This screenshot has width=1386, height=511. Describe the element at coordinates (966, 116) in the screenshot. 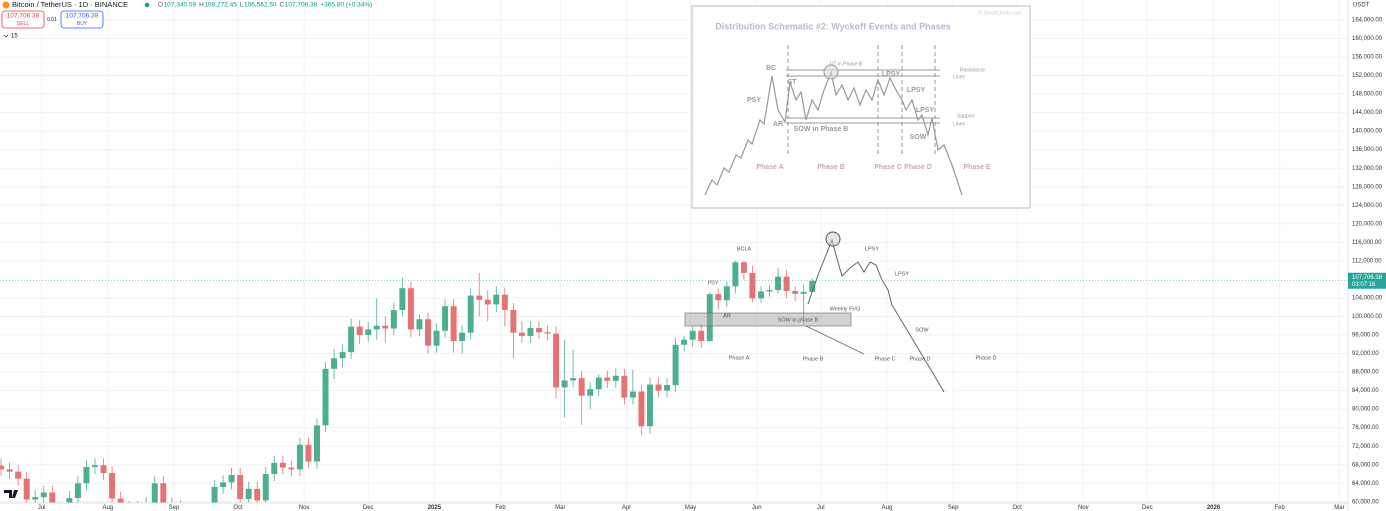

I see `schematic-label: Support` at that location.